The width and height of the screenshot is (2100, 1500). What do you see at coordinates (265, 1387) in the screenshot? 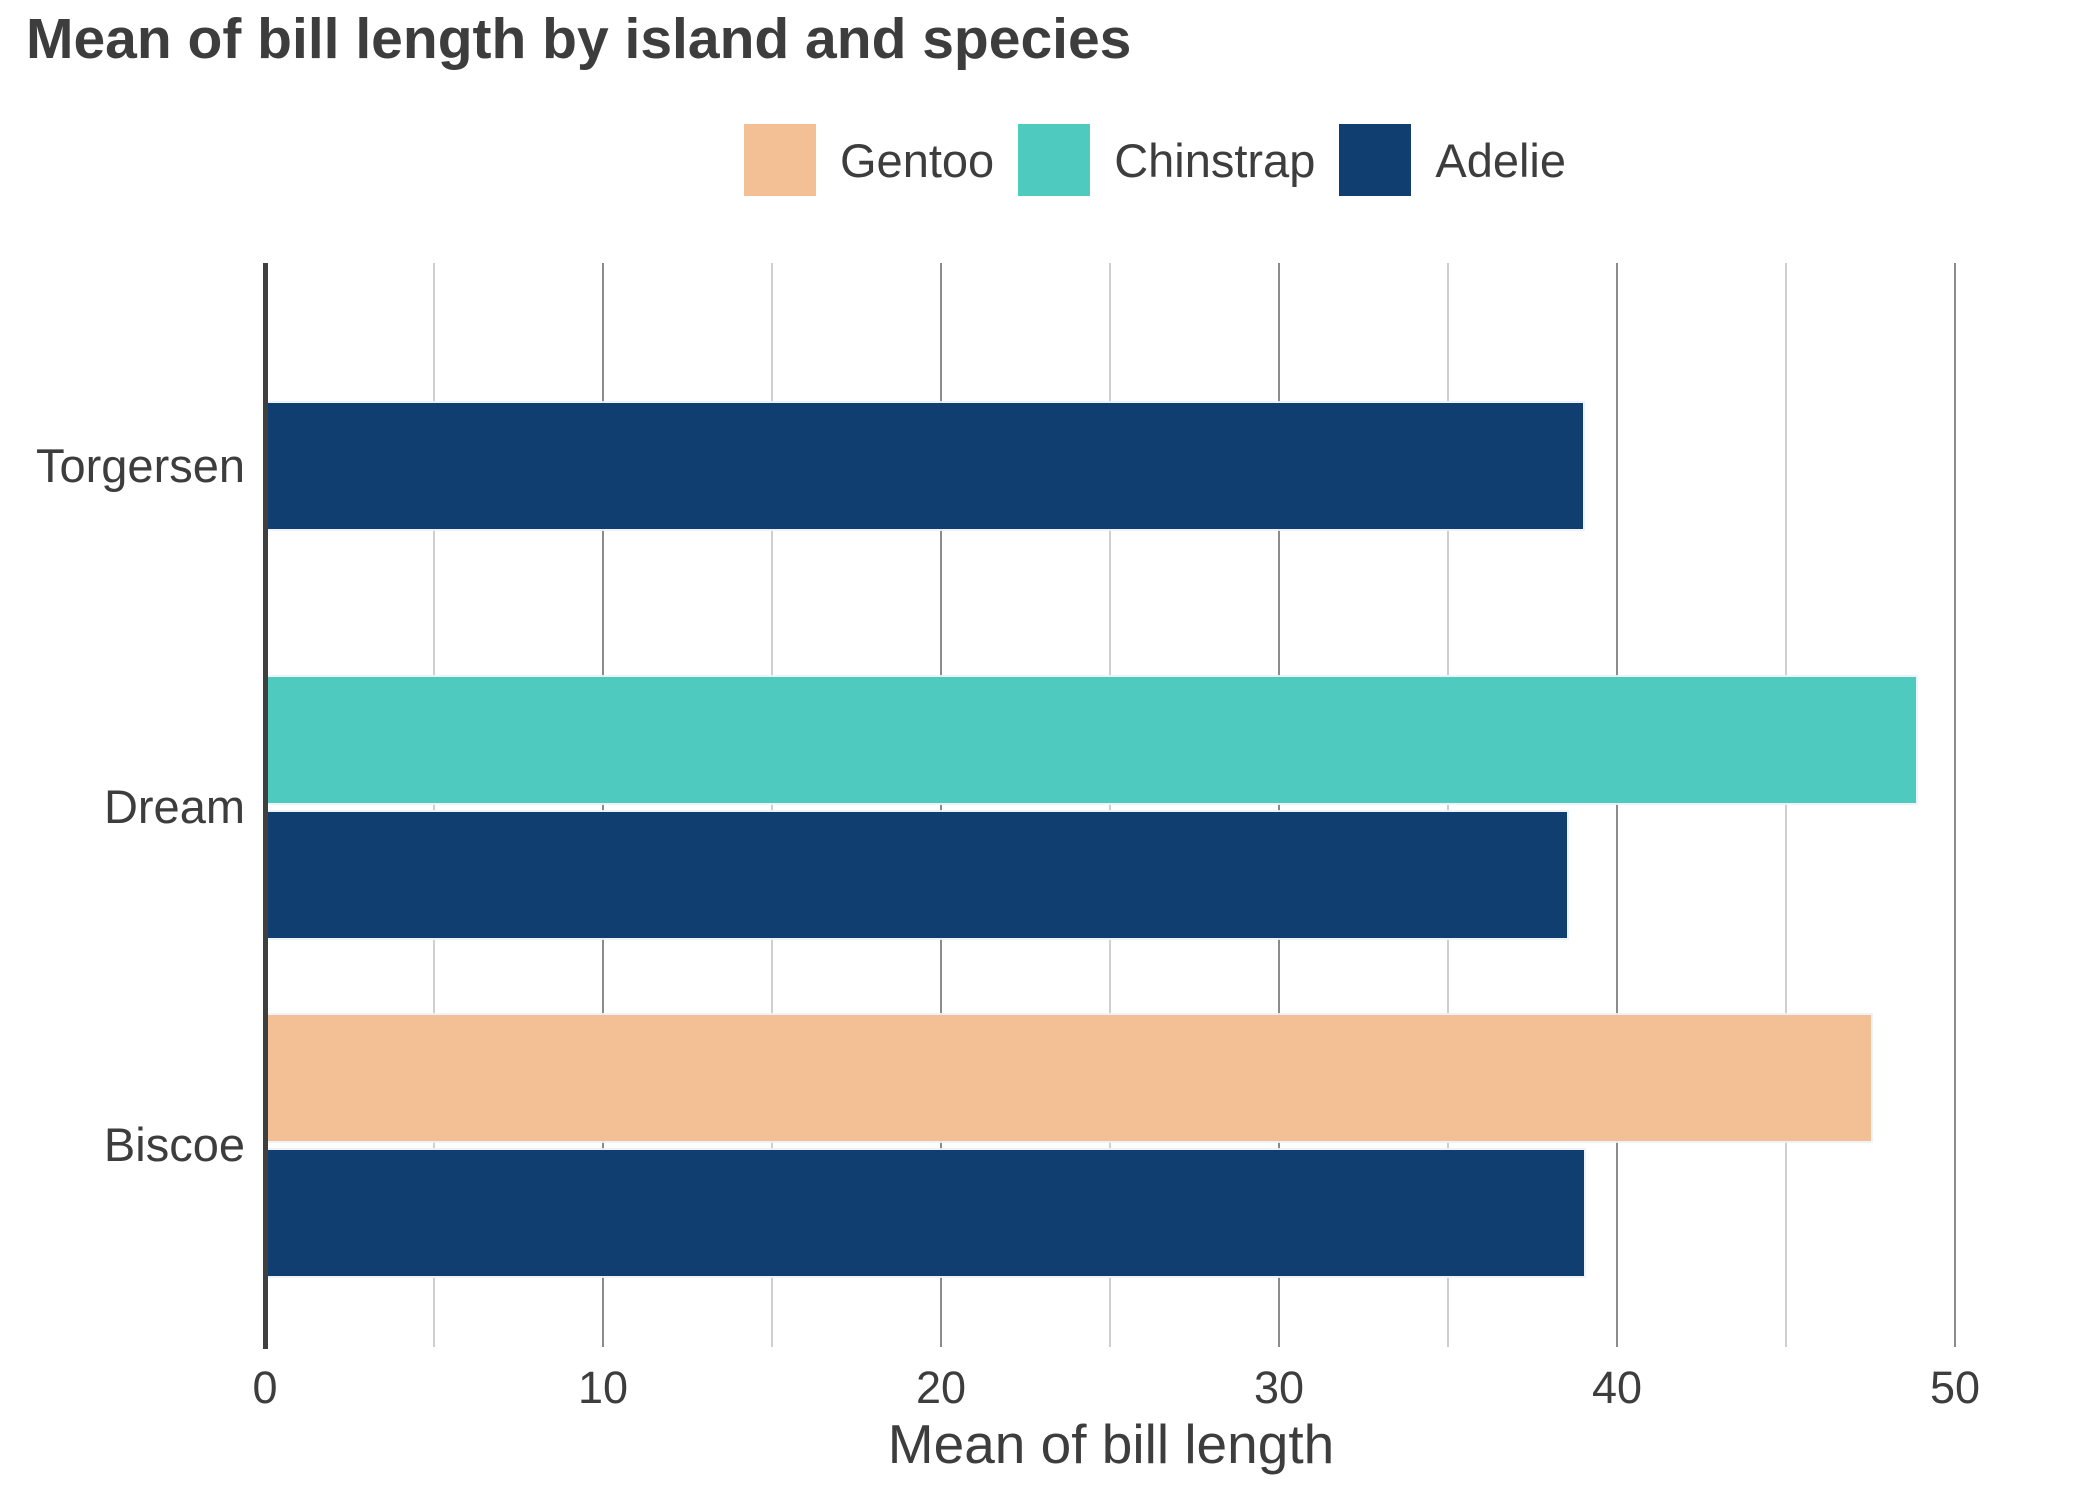
I see `x-tick-label-0: 0` at bounding box center [265, 1387].